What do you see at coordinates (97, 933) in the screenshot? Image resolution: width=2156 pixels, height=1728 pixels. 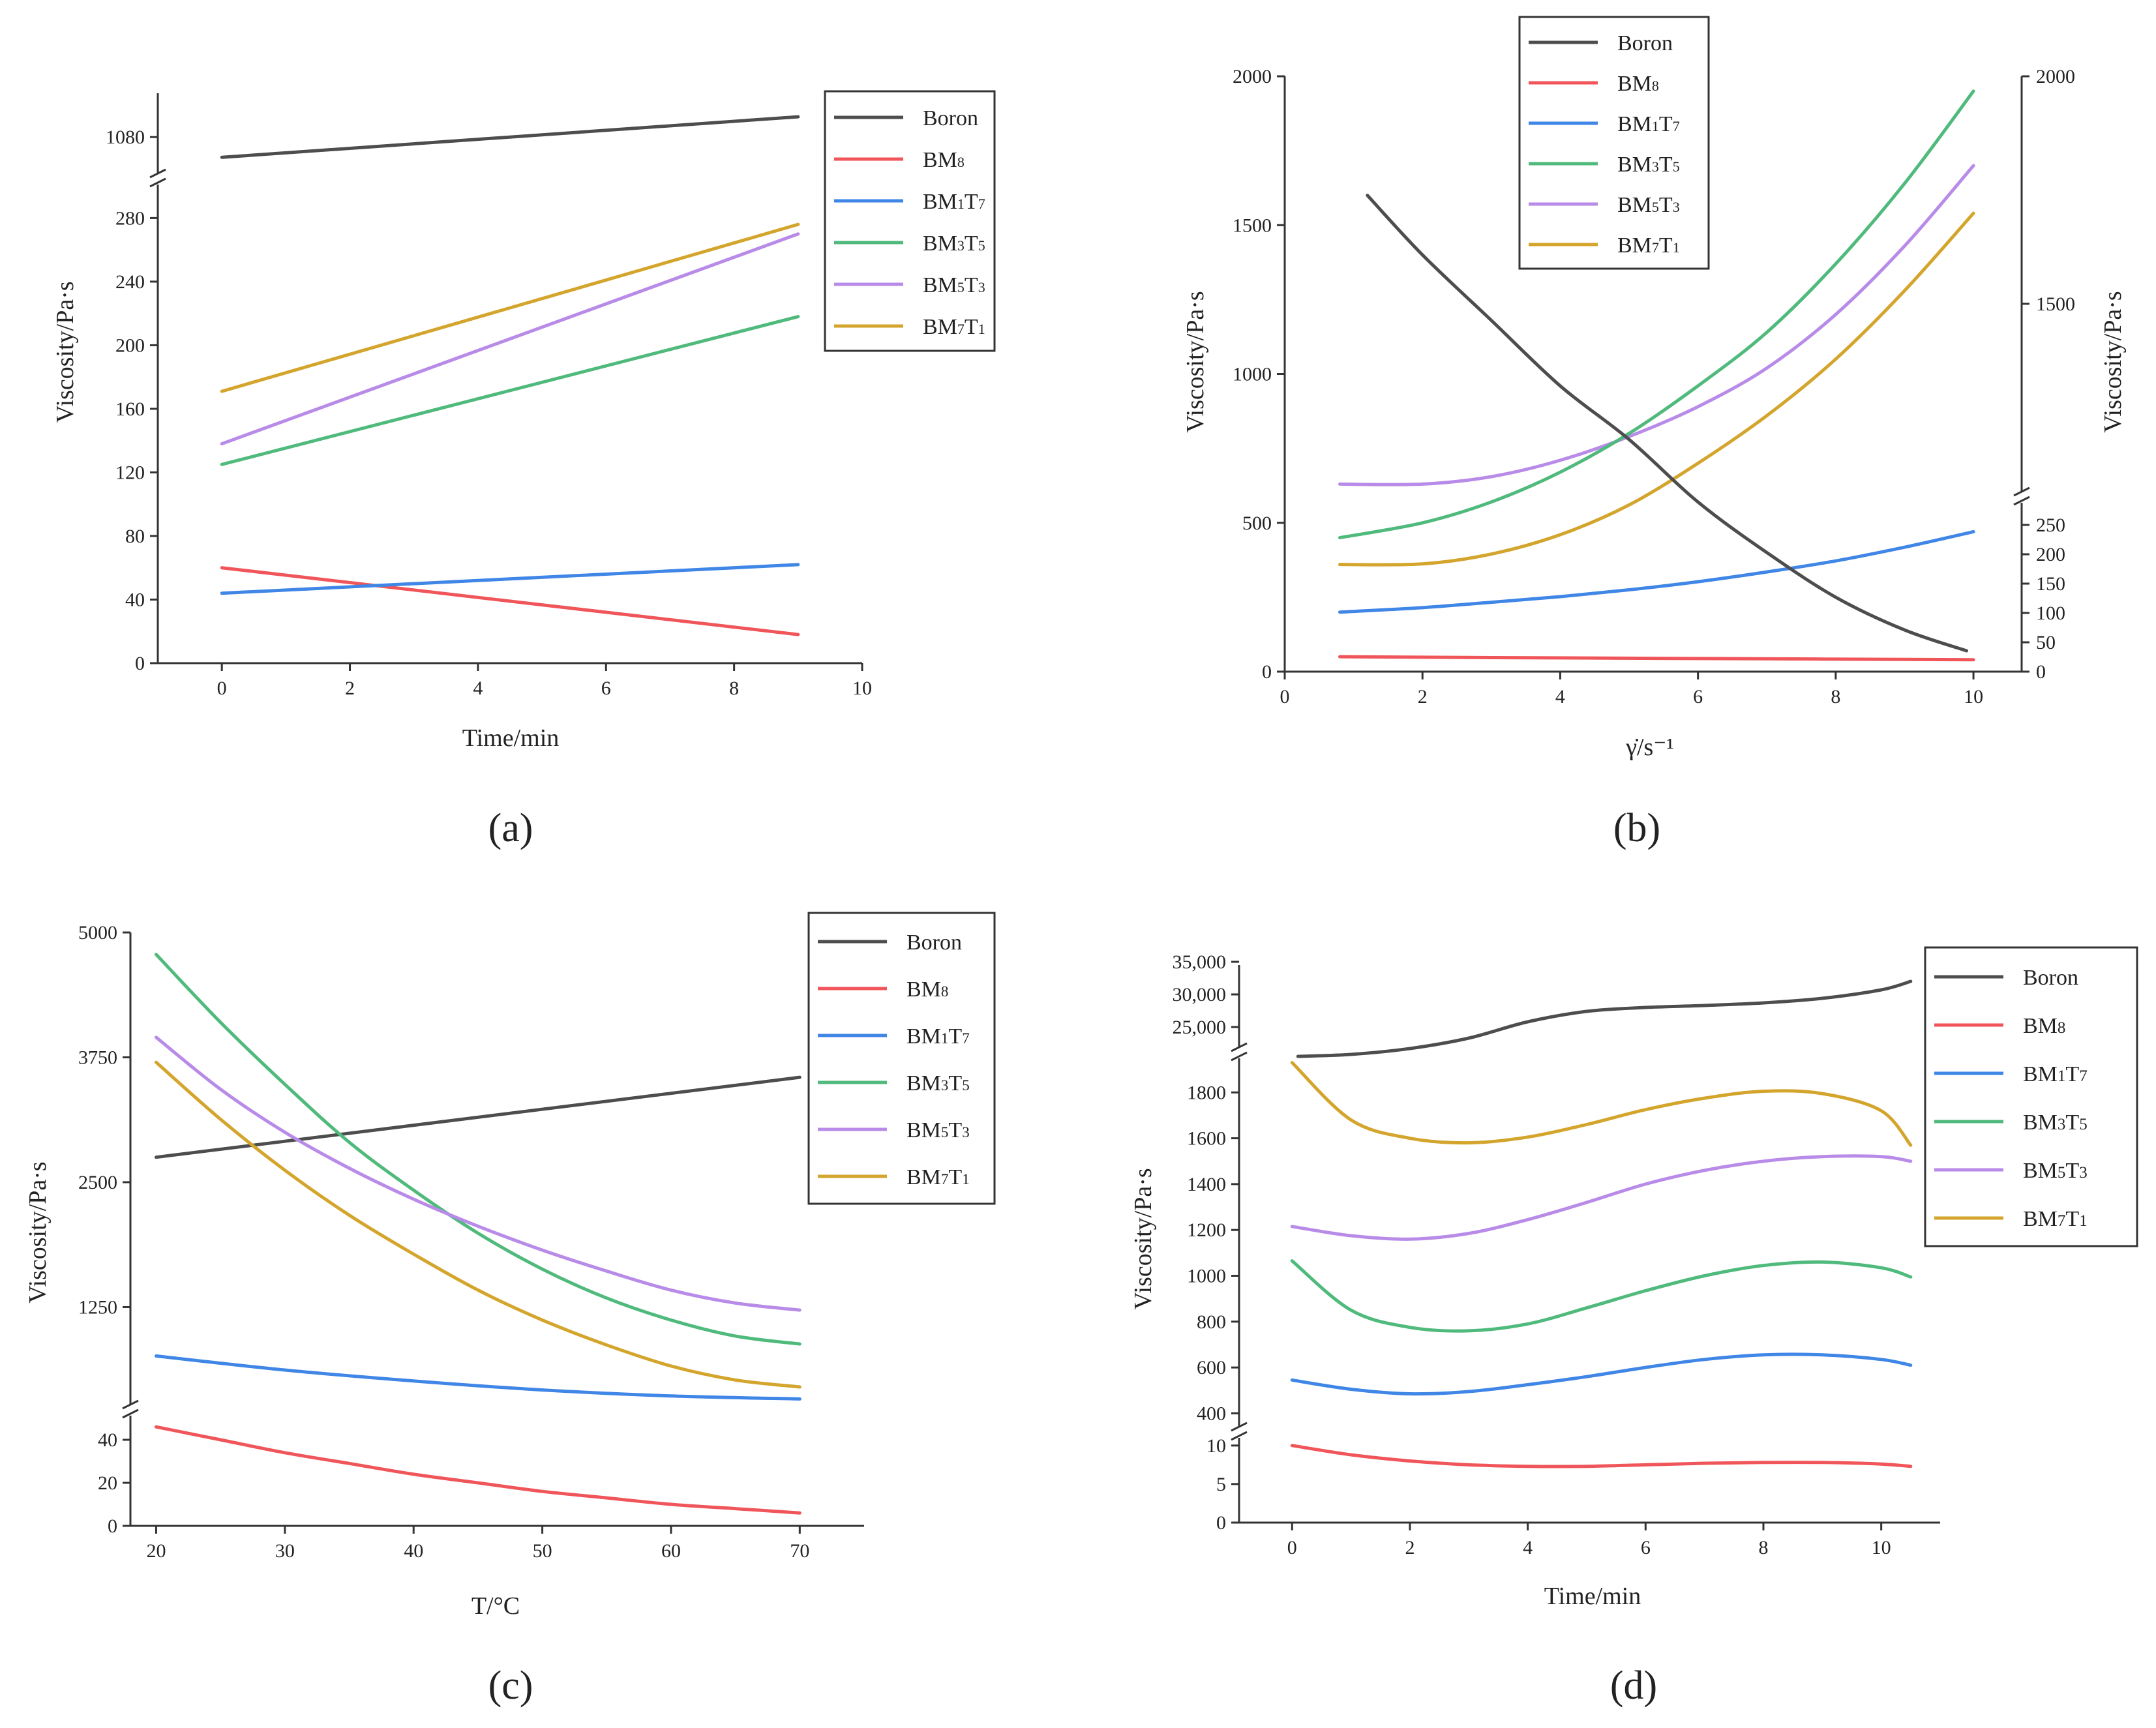 I see `panel-c-y-tick-label: 5000` at bounding box center [97, 933].